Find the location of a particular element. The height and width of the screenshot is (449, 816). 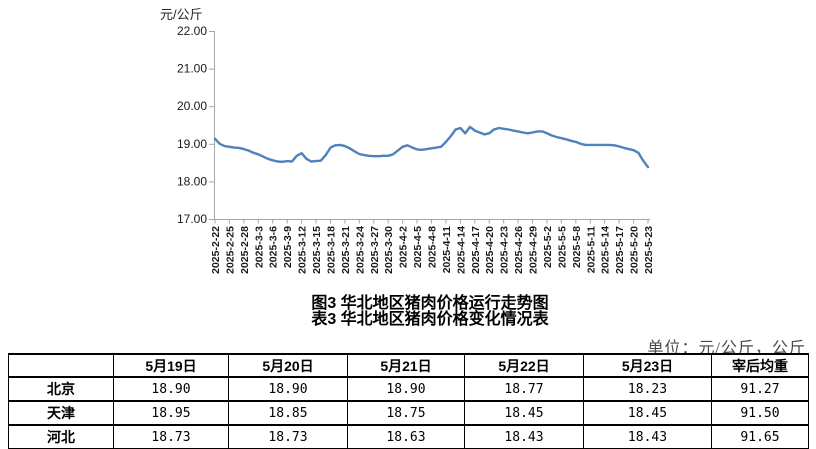

unit-note: 单位：元/公斤，公斤 is located at coordinates (726, 348).